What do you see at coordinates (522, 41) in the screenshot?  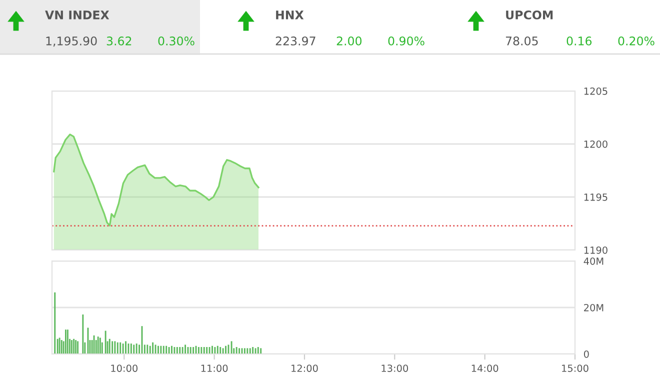 I see `text: 78.05` at bounding box center [522, 41].